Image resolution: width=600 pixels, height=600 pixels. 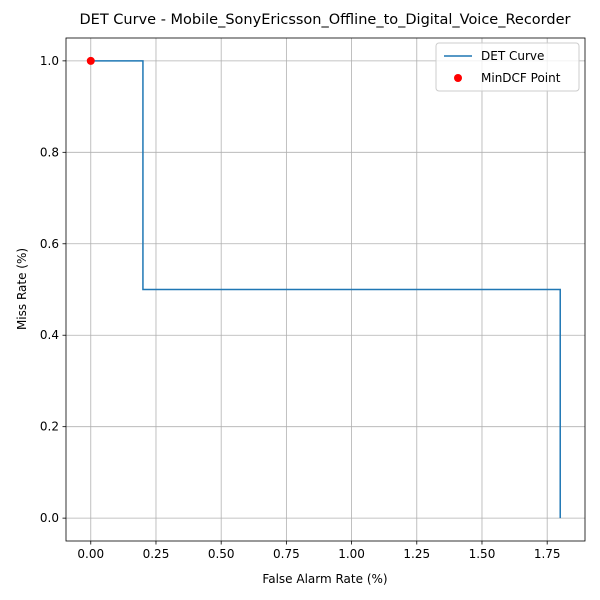 What do you see at coordinates (49, 427) in the screenshot?
I see `y-tick-label: 0.2` at bounding box center [49, 427].